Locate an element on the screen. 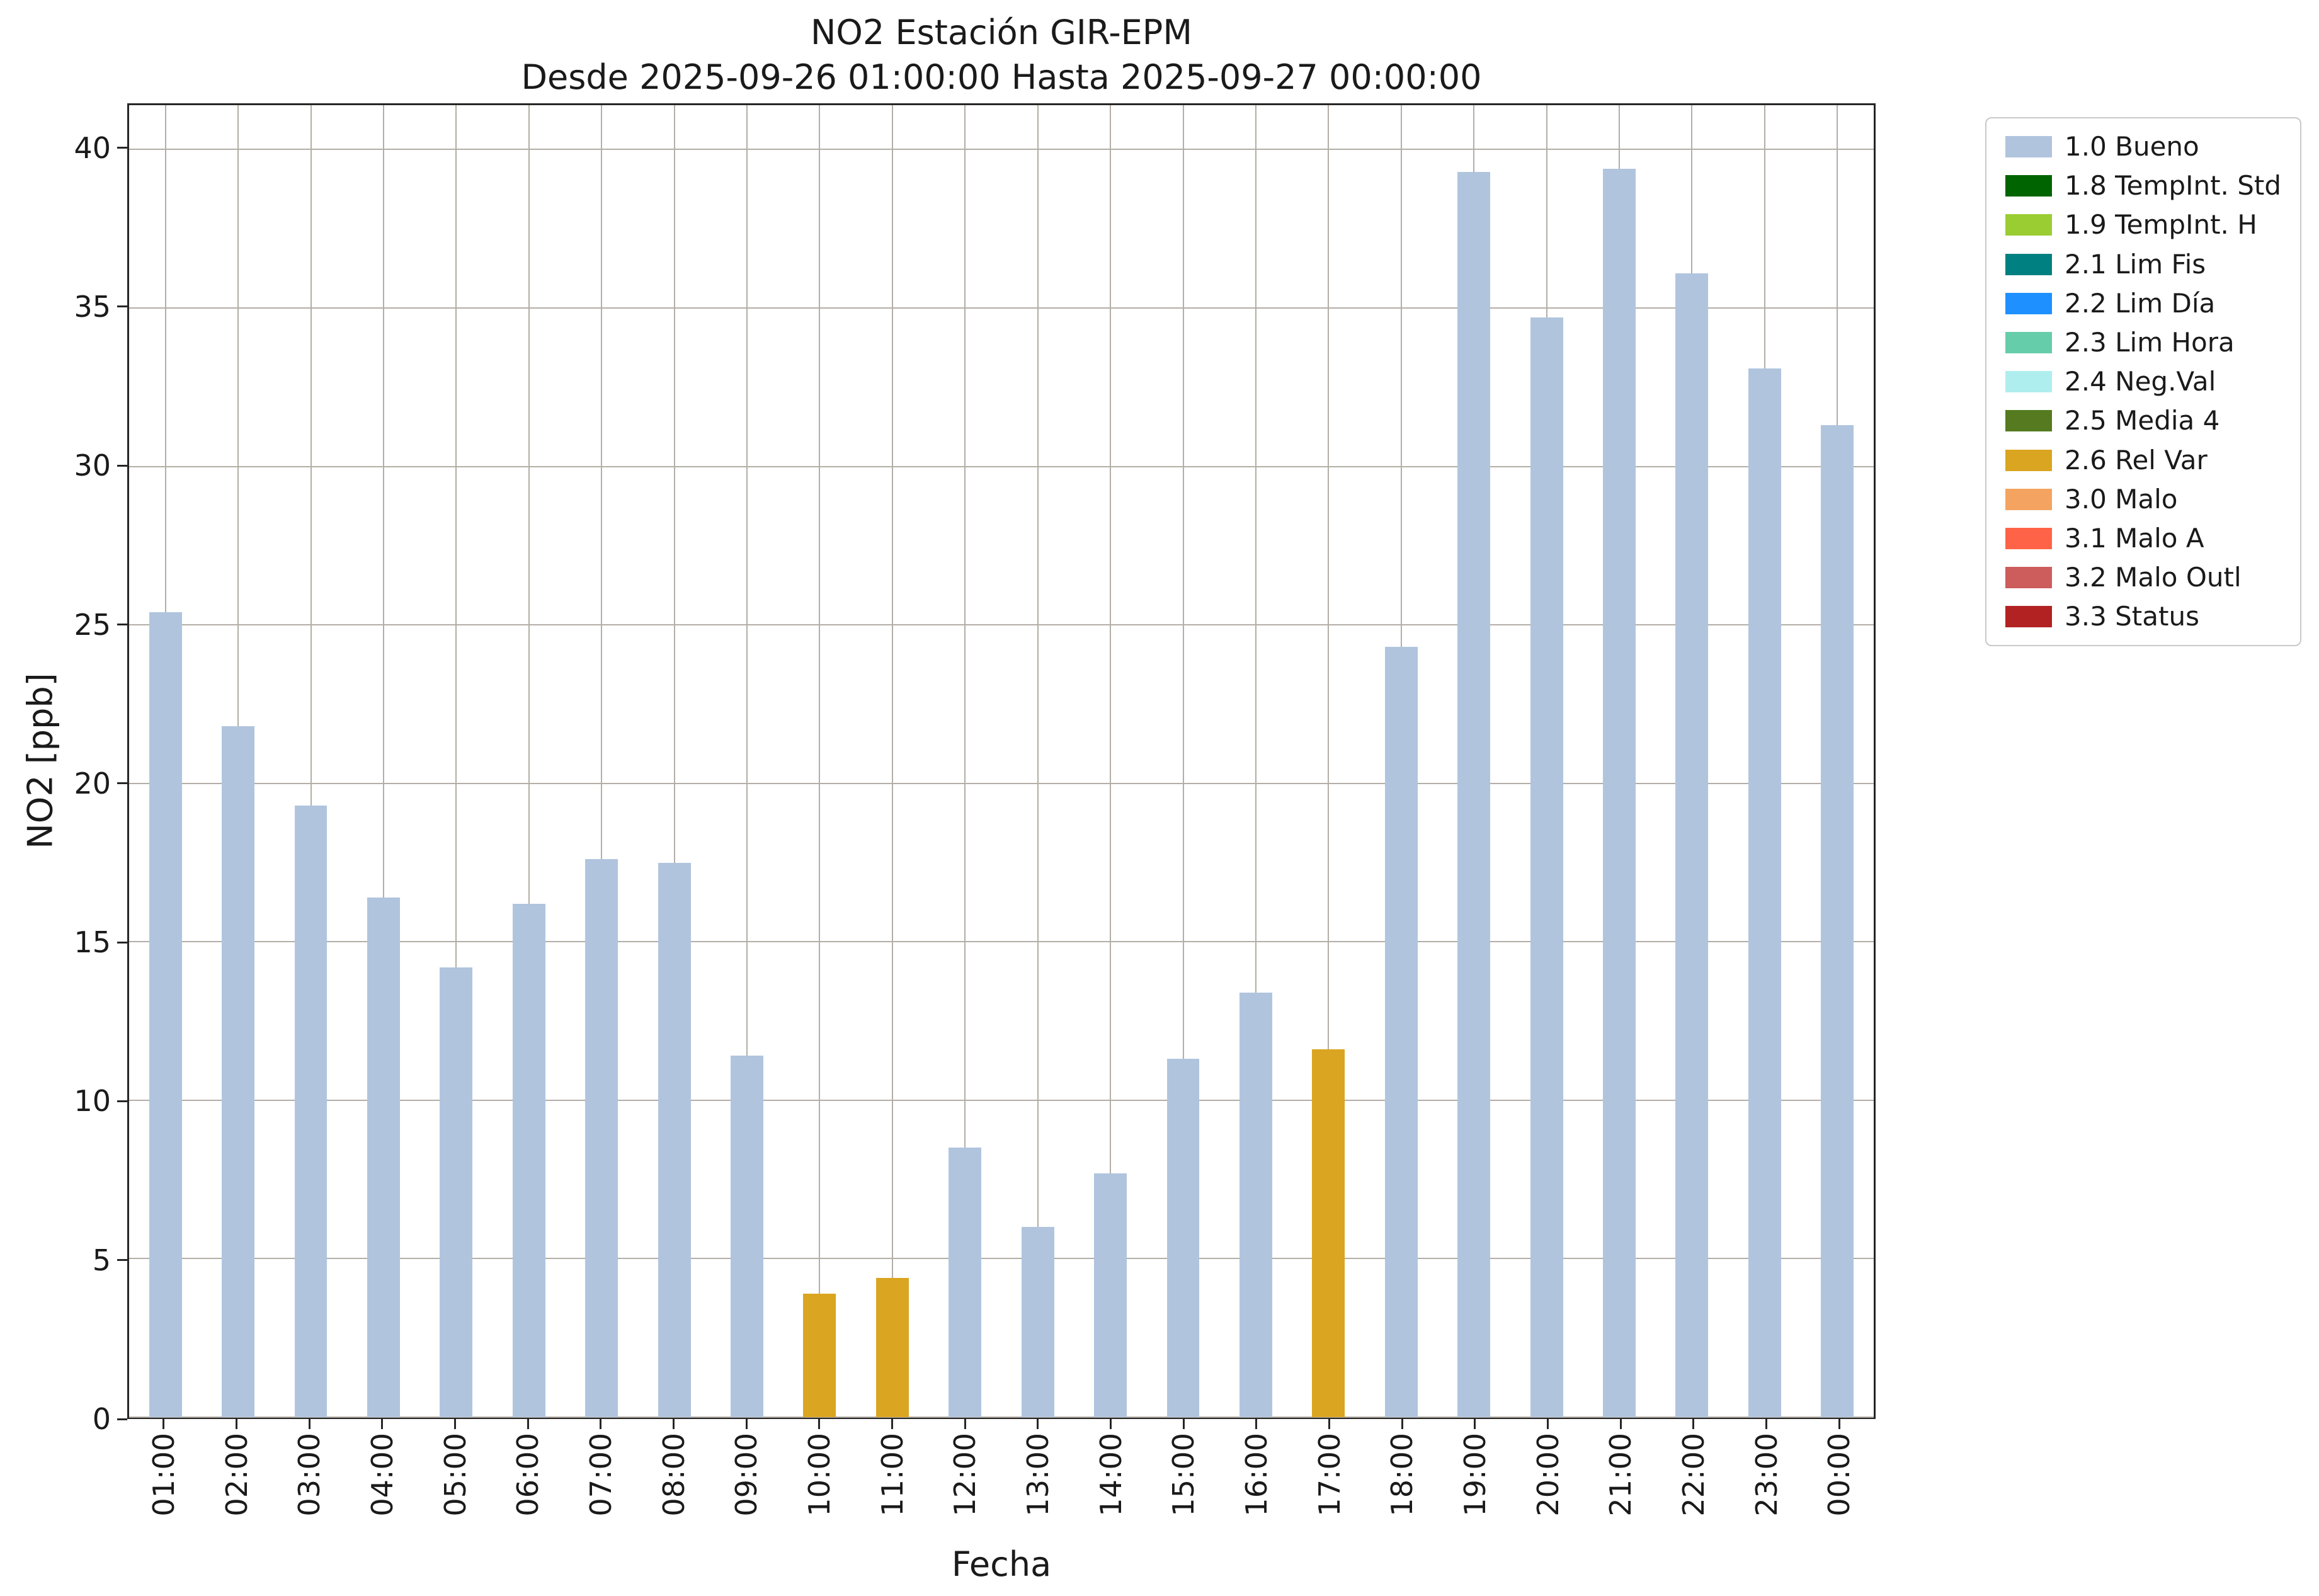 The height and width of the screenshot is (1596, 2319). y-tick-label: 10 is located at coordinates (92, 1101).